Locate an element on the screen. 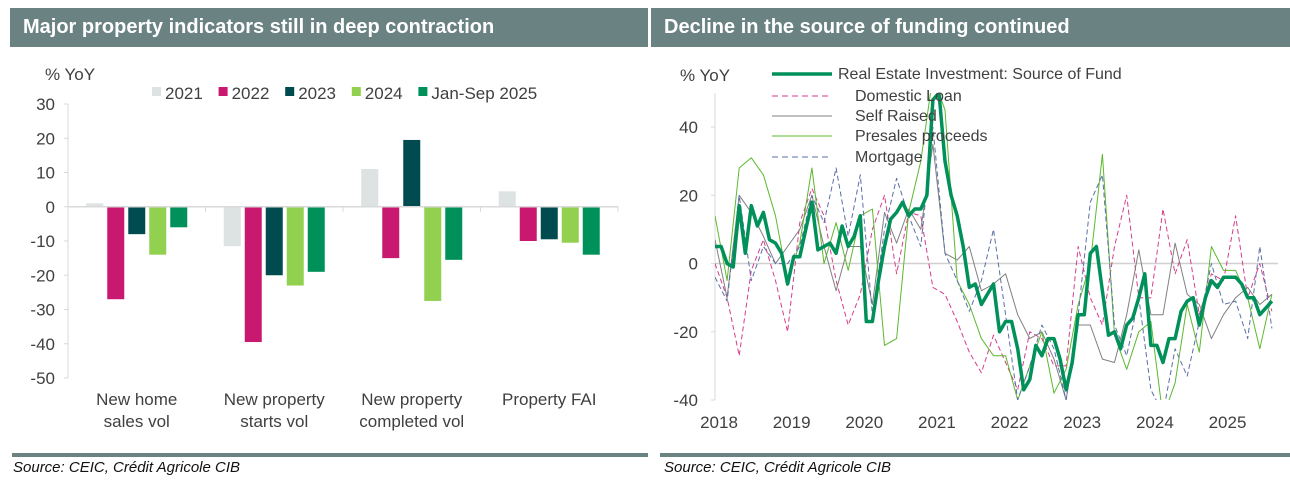 The width and height of the screenshot is (1290, 482). legend-label: Jan-Sep 2025 is located at coordinates (484, 93).